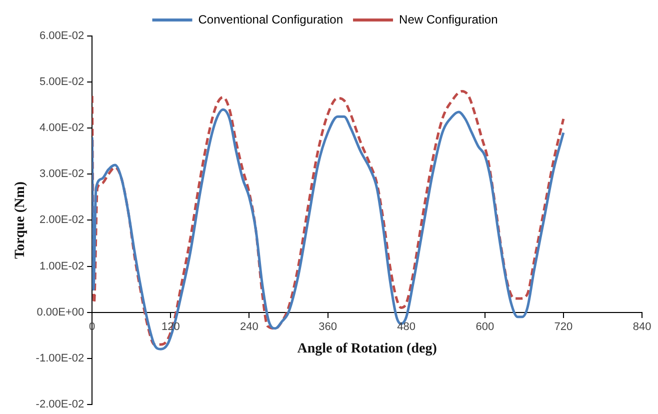  I want to click on x-tick-label: 600, so click(485, 326).